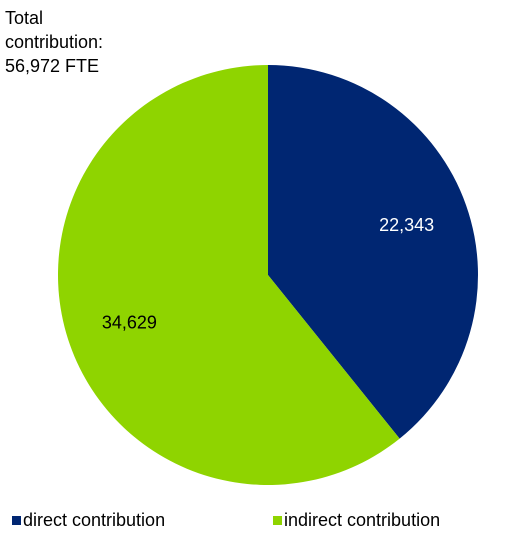  I want to click on data-label: 22,343, so click(406, 225).